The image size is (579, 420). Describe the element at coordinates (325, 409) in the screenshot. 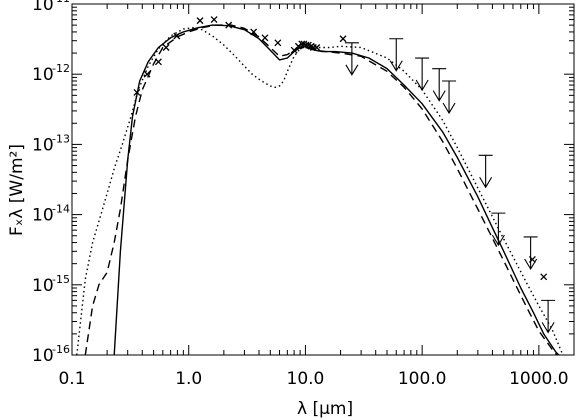

I see `x-axis-label: λ [μm]` at that location.